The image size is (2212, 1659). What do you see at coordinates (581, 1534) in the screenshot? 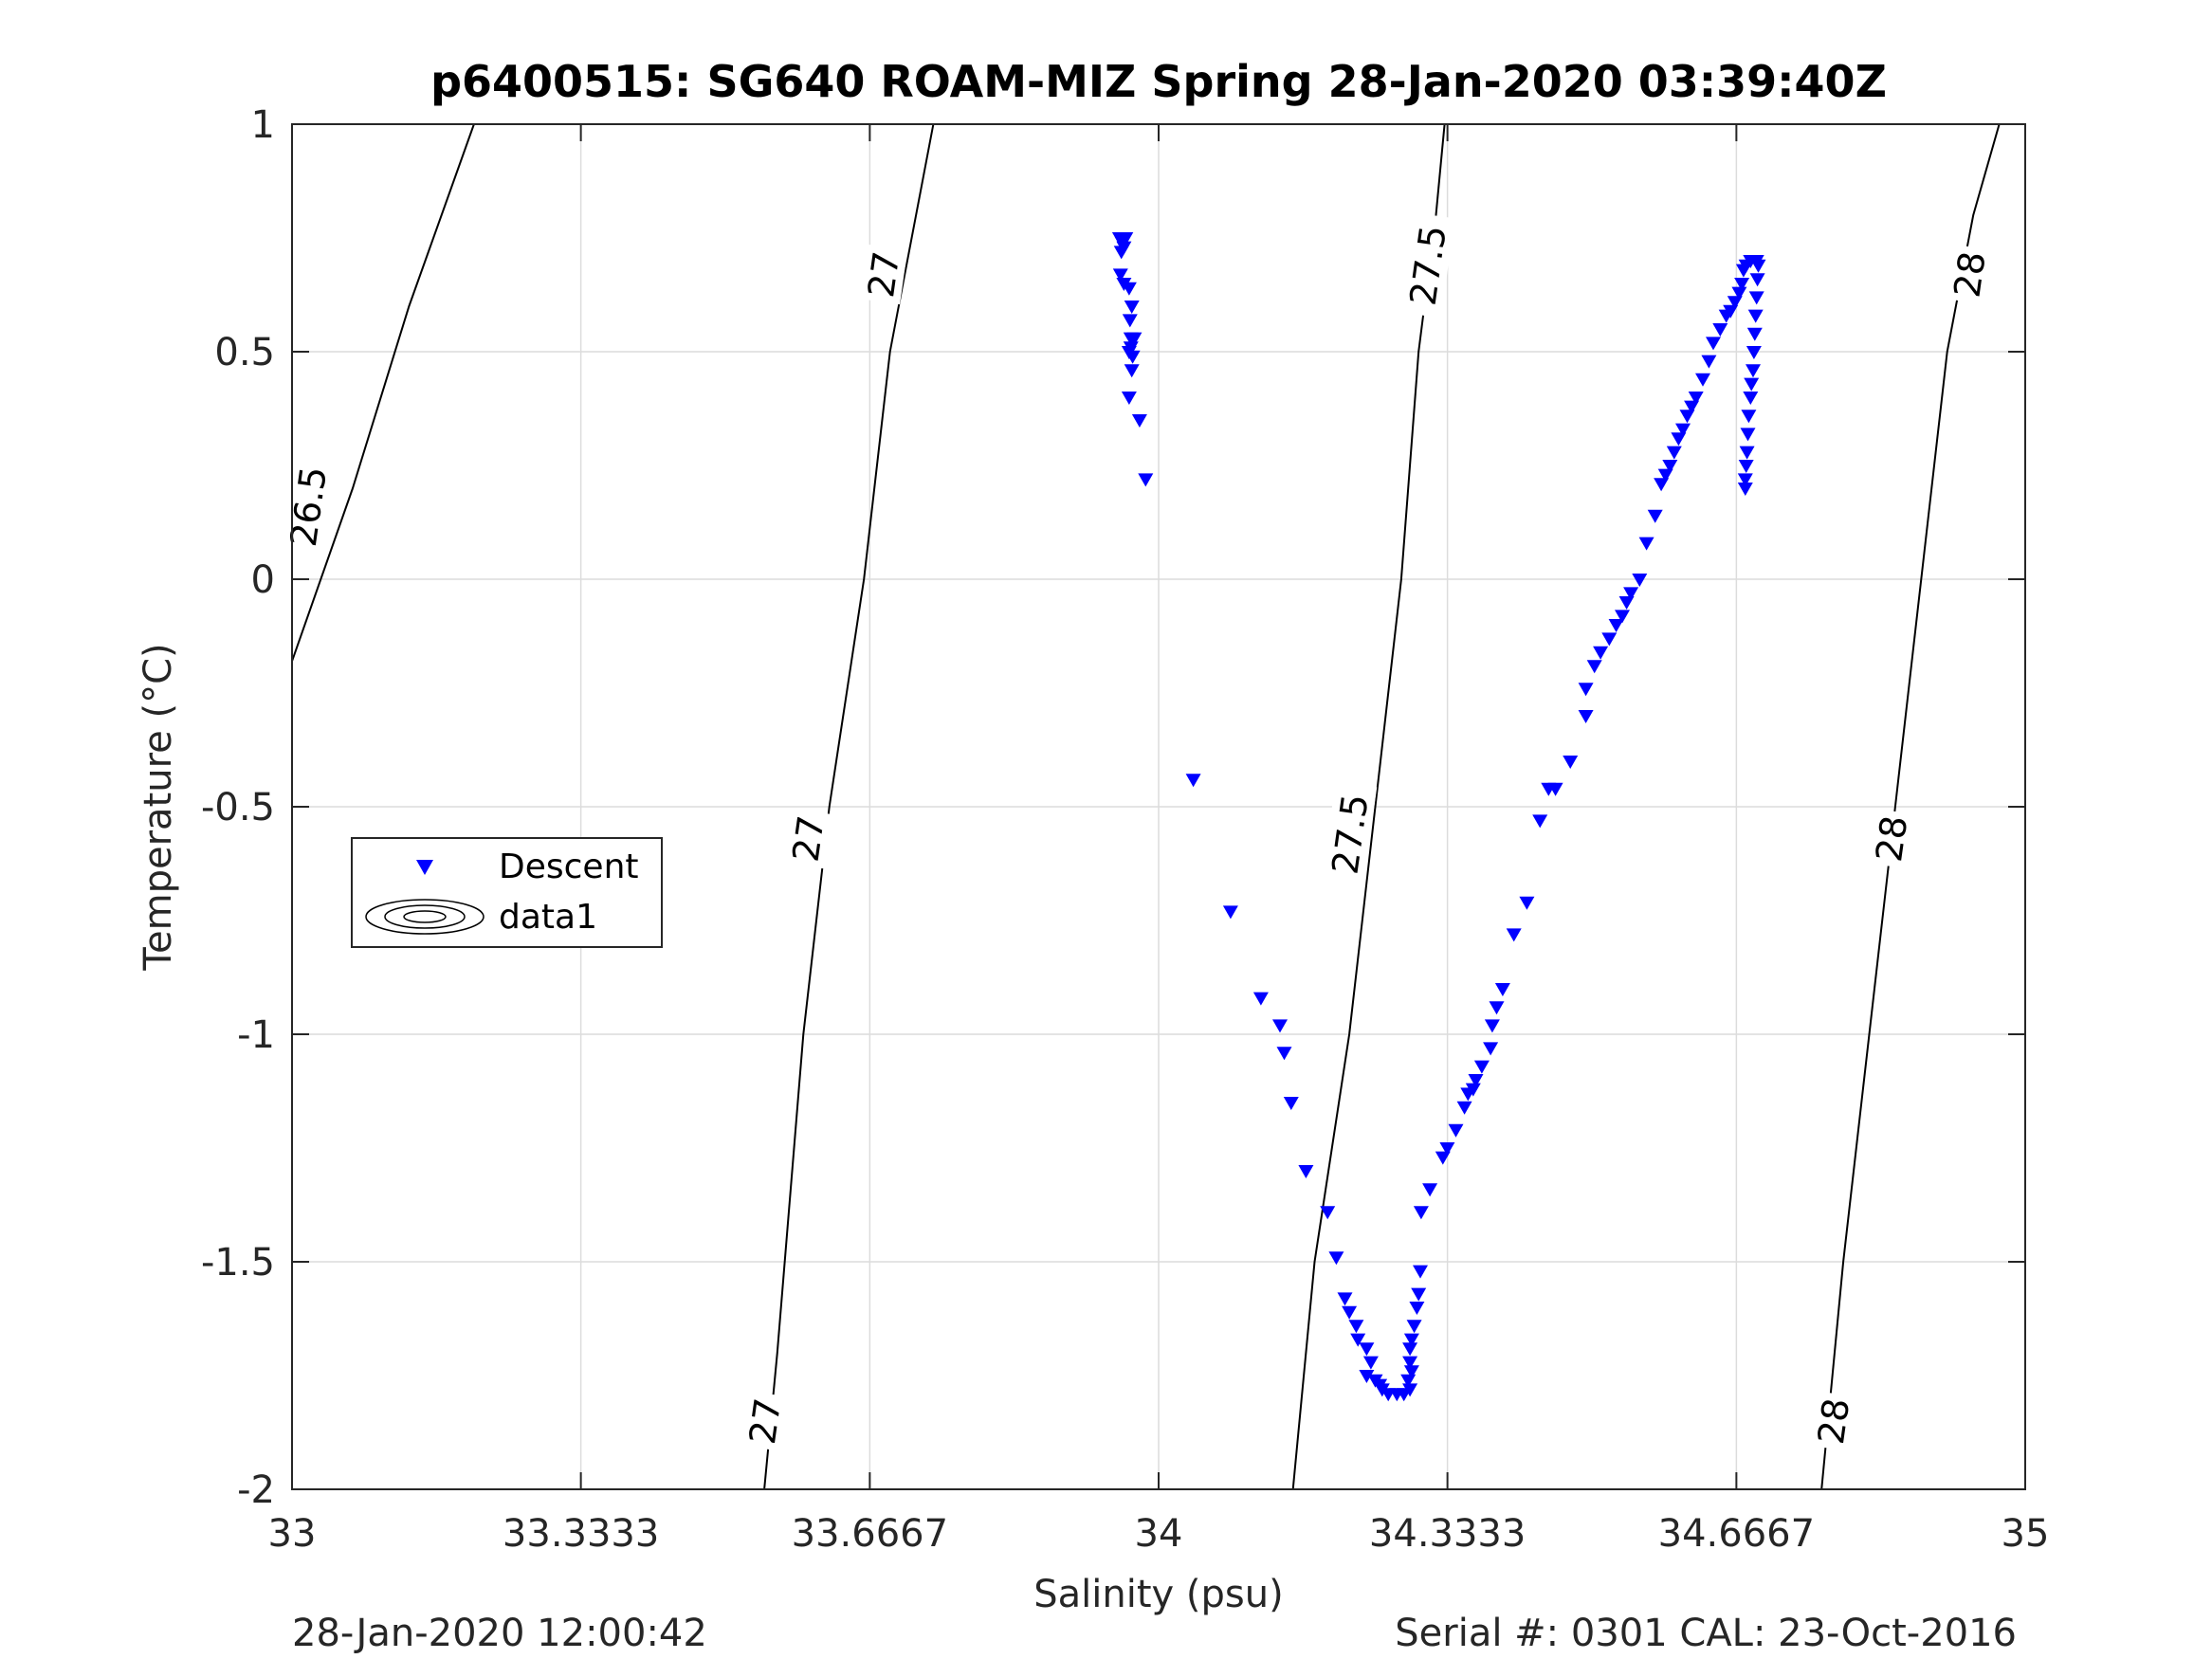
I see `x-tick-label: 33.3333` at bounding box center [581, 1534].